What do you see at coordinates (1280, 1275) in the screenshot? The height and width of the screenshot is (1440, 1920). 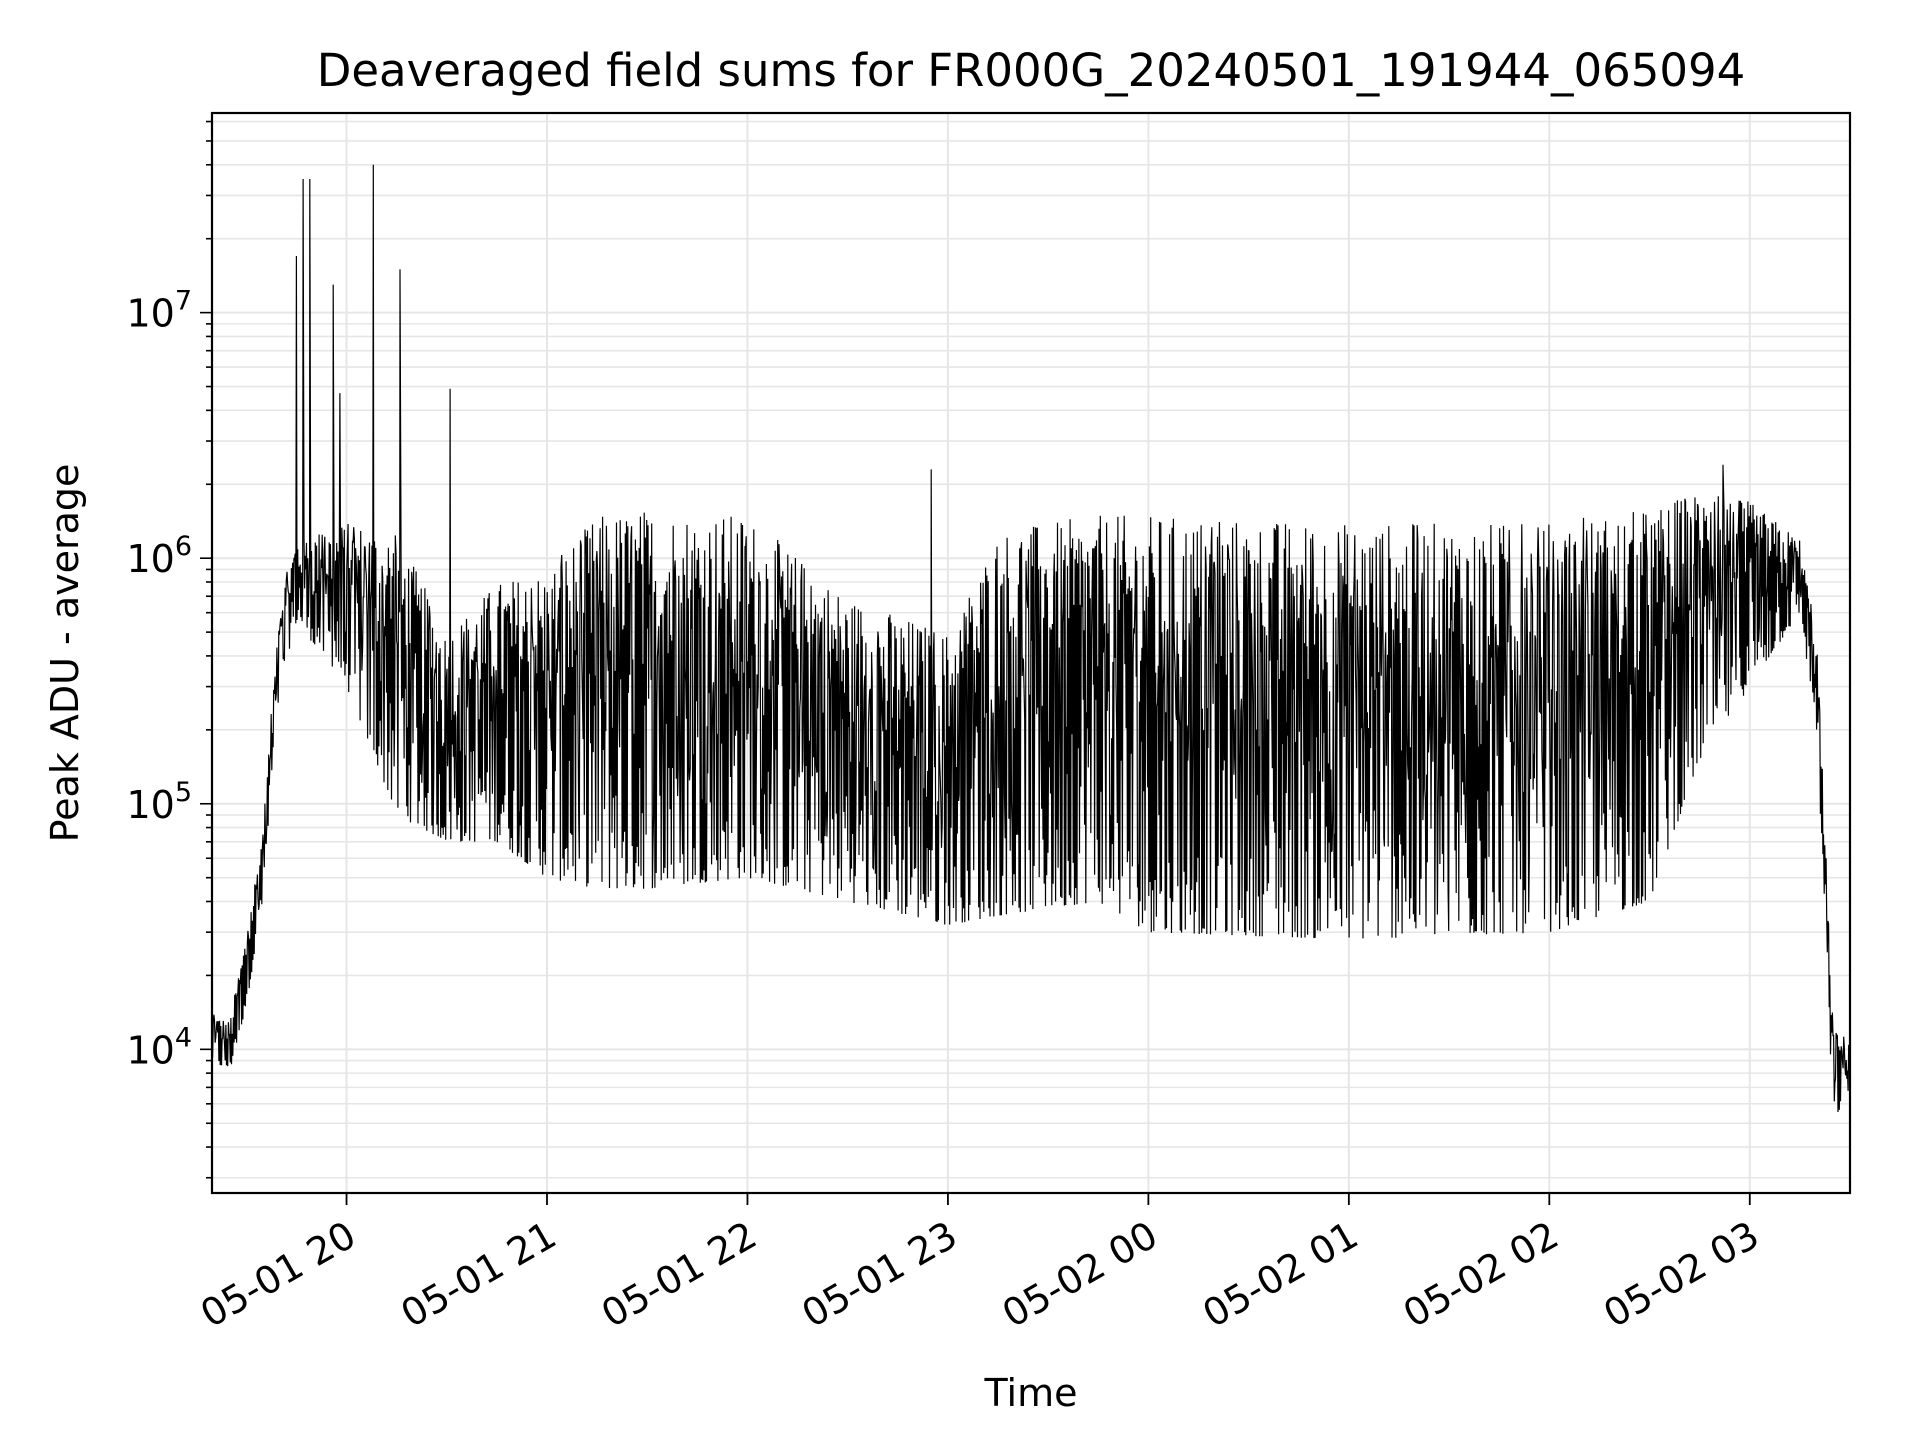 I see `x-tick-label: 05-02 01` at bounding box center [1280, 1275].